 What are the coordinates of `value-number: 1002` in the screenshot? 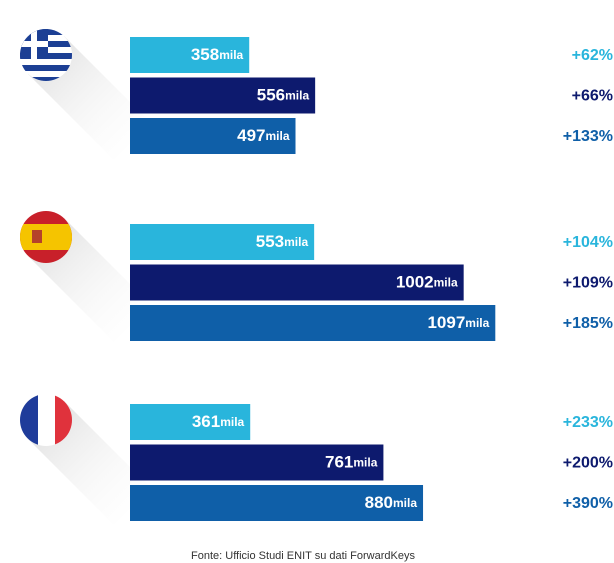 It's located at (415, 282).